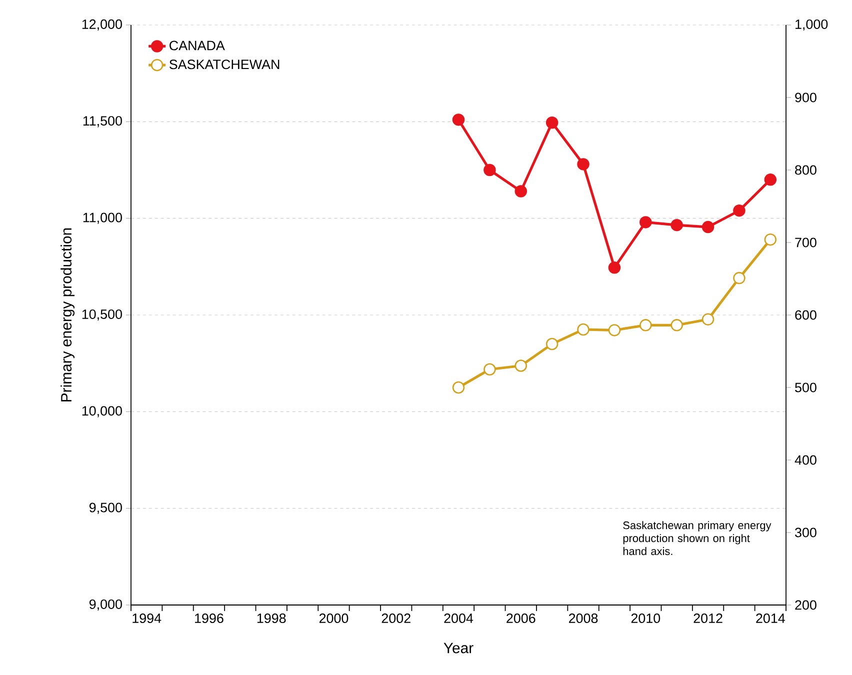 Image resolution: width=852 pixels, height=675 pixels. What do you see at coordinates (805, 533) in the screenshot?
I see `y2-tick-label: 300` at bounding box center [805, 533].